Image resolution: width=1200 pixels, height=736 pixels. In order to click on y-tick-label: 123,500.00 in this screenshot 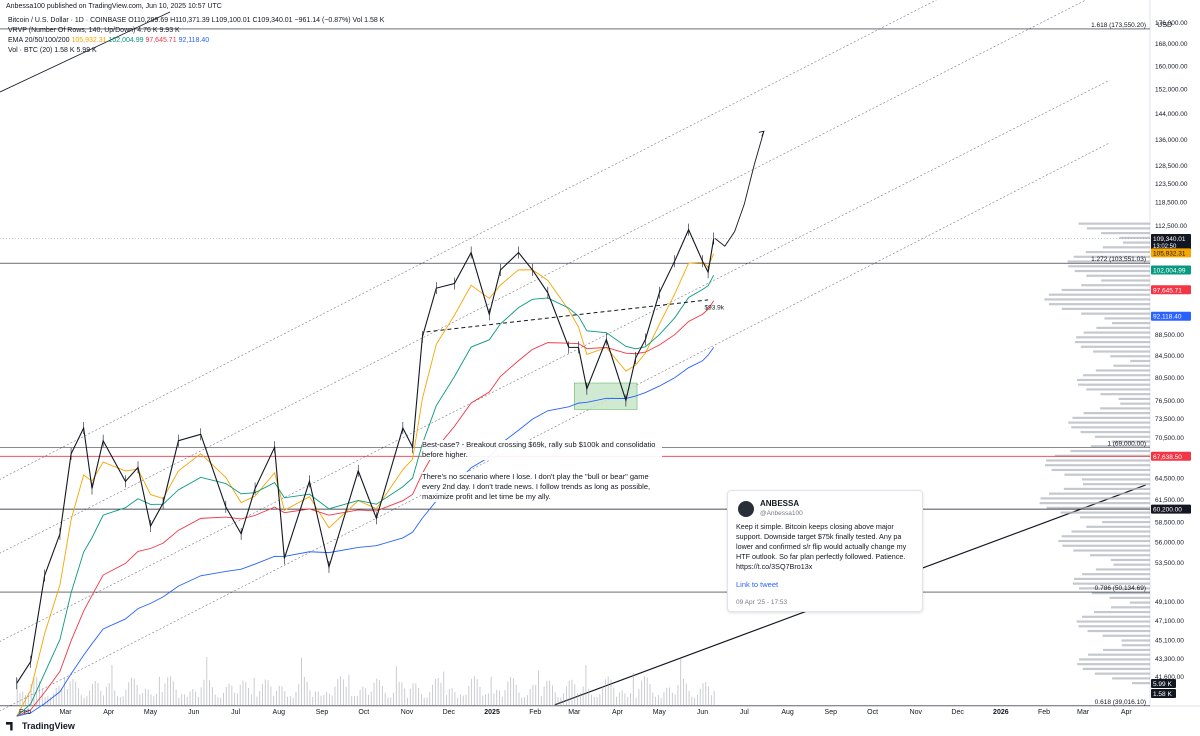, I will do `click(1171, 184)`.